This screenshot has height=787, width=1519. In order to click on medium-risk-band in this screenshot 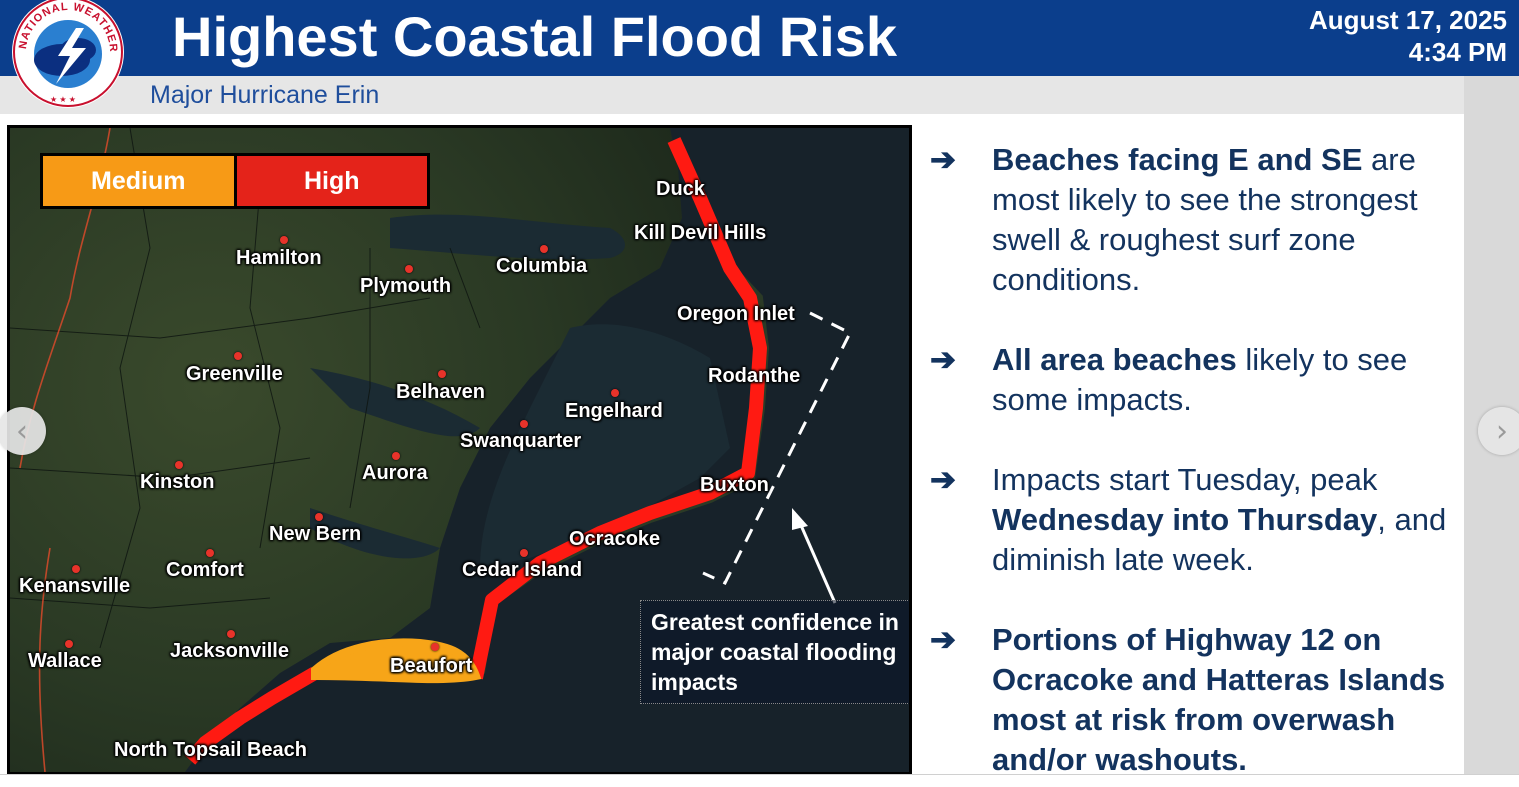, I will do `click(396, 661)`.